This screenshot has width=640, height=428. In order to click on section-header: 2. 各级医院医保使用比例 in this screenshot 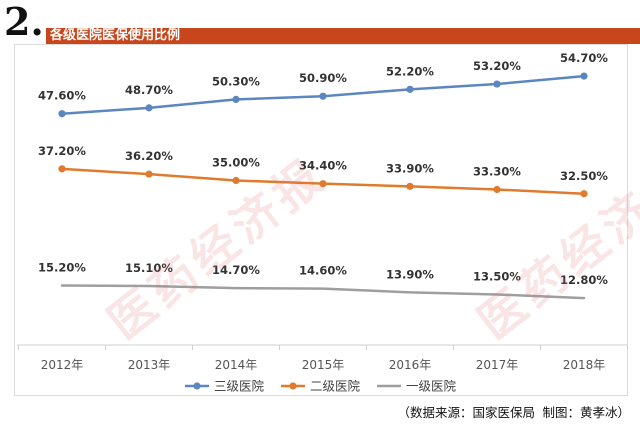, I will do `click(320, 22)`.